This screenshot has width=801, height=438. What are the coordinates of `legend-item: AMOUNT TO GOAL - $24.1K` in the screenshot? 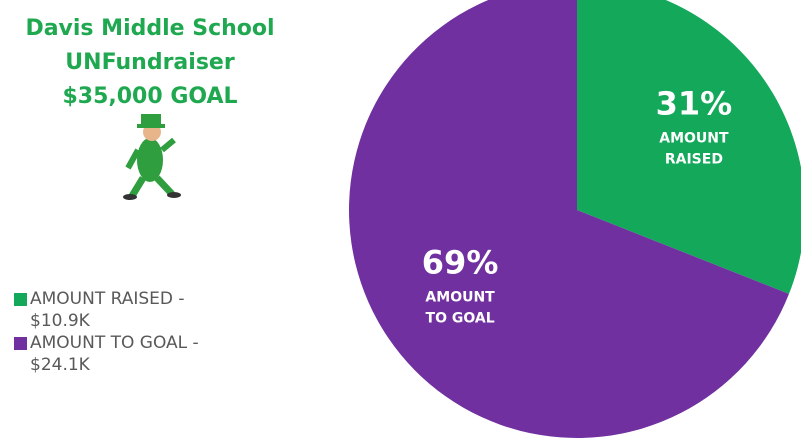 It's located at (126, 354).